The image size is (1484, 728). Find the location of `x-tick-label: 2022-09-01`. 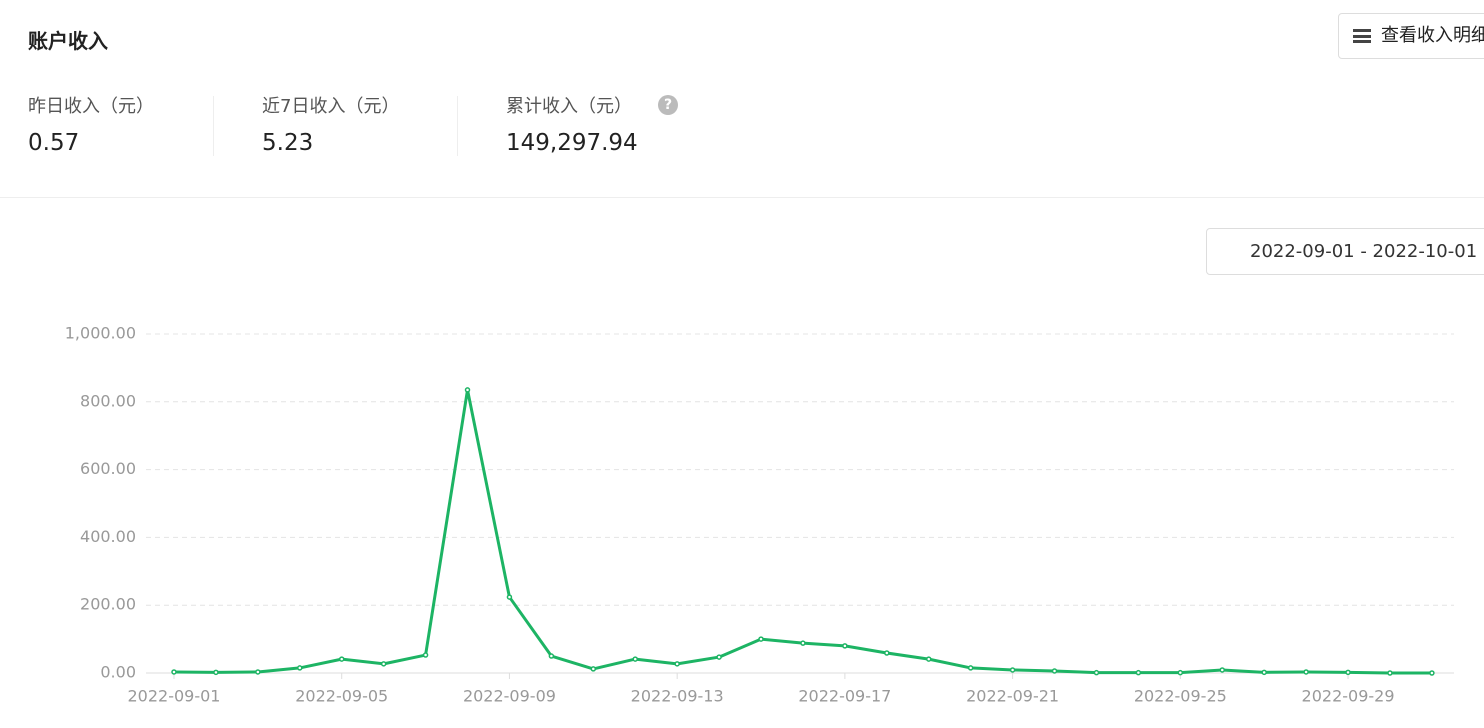

x-tick-label: 2022-09-01 is located at coordinates (174, 696).